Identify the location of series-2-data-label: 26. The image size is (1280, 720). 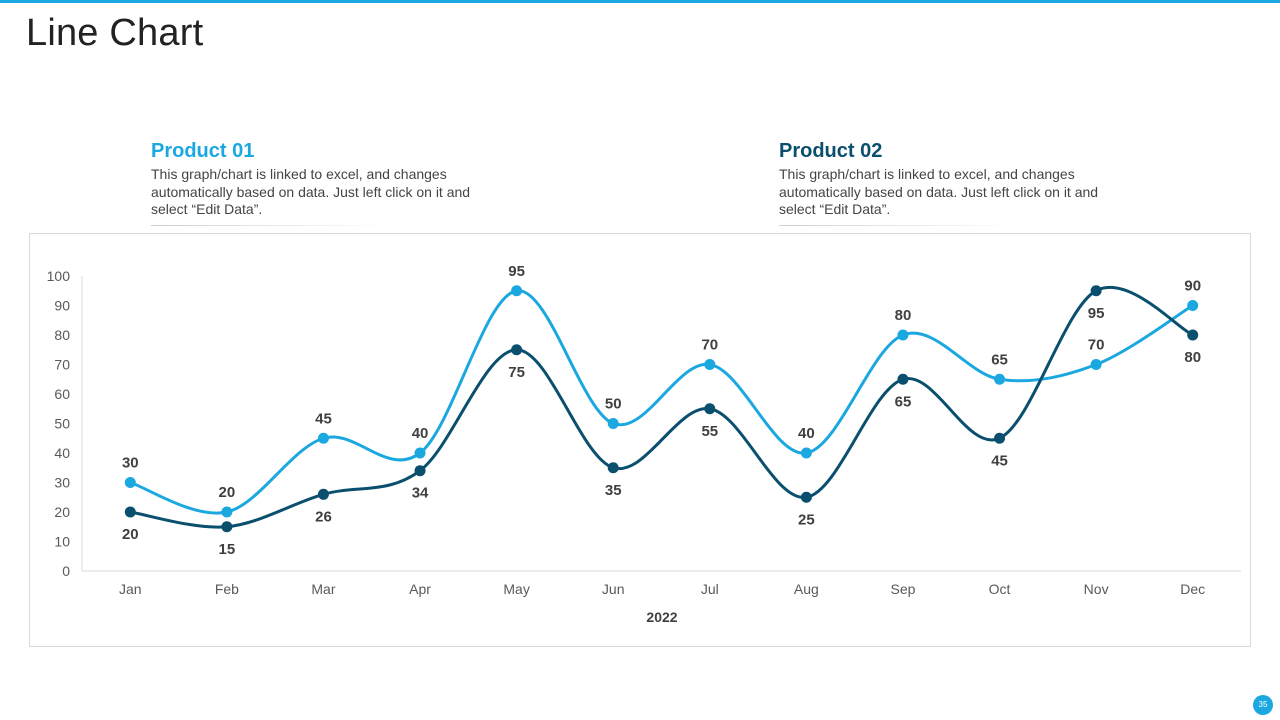
(323, 516).